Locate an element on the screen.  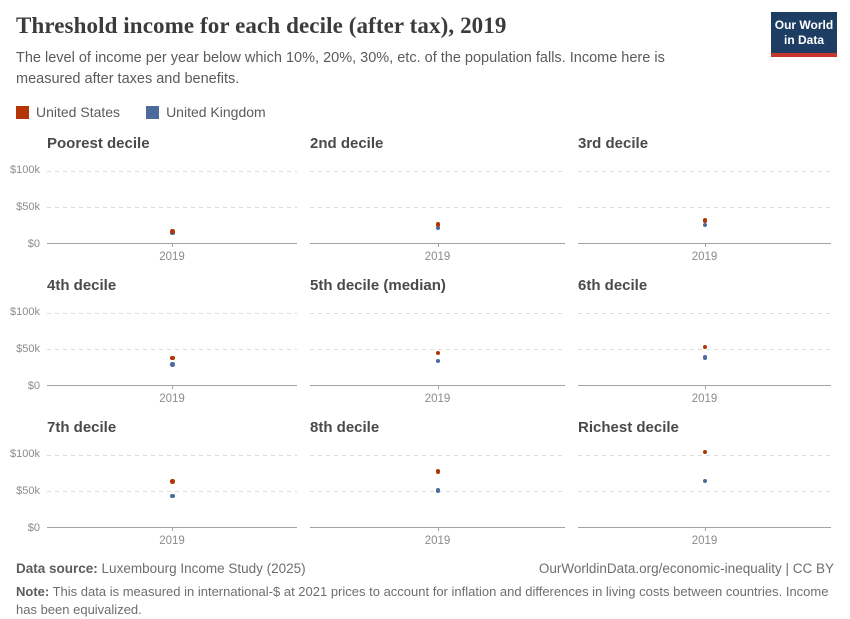
legend-item-united-states: United States is located at coordinates (68, 112).